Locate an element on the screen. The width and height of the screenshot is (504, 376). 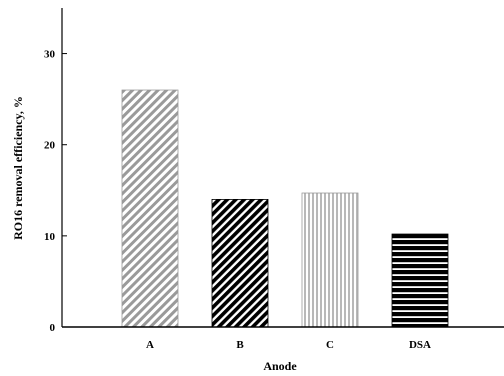
x-tick-label: DSA is located at coordinates (420, 345).